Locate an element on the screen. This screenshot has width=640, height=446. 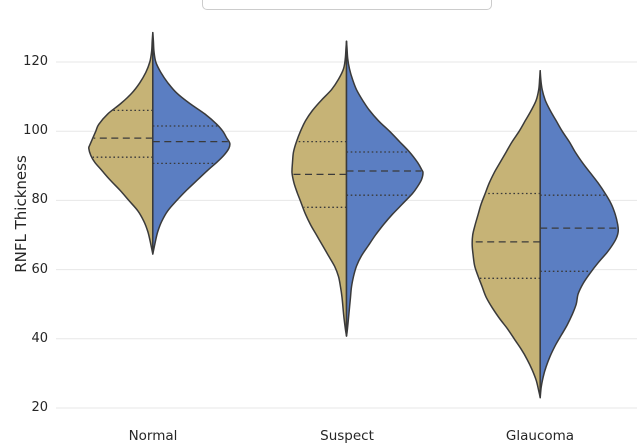
y-tick-label-120: 120 is located at coordinates (35, 61).